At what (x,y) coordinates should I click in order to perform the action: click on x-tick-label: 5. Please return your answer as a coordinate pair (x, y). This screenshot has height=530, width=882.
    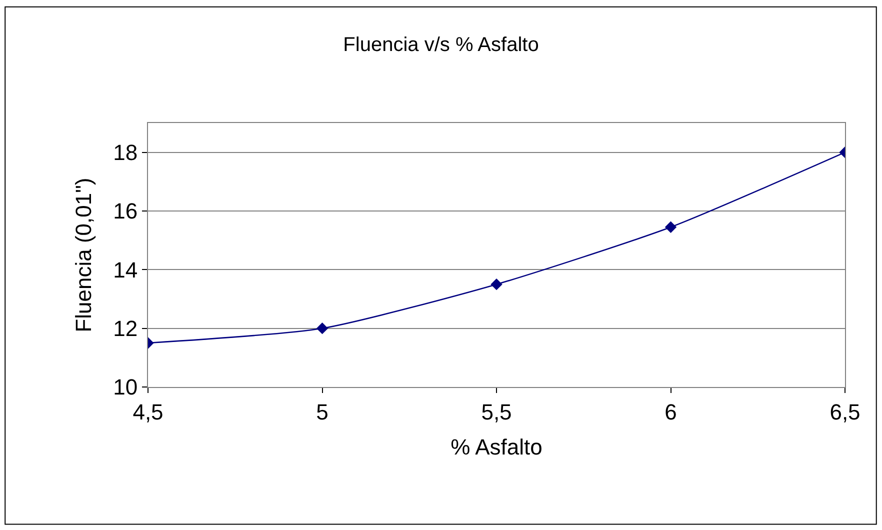
    Looking at the image, I should click on (322, 411).